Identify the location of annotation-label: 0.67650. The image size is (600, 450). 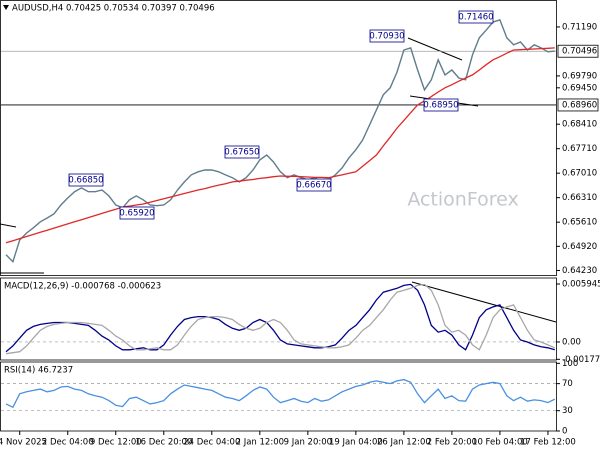
(241, 153).